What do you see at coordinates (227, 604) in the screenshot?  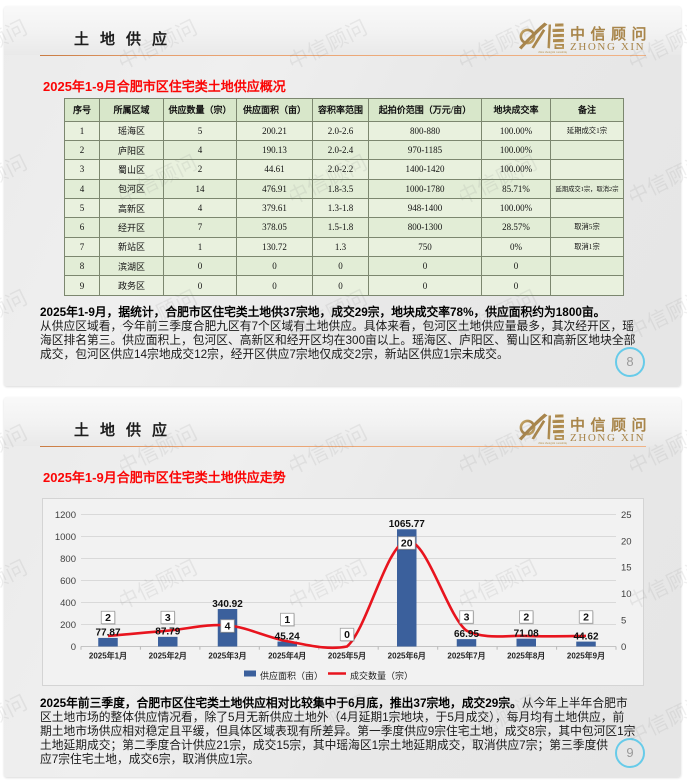 I see `svg-text: 340.92` at bounding box center [227, 604].